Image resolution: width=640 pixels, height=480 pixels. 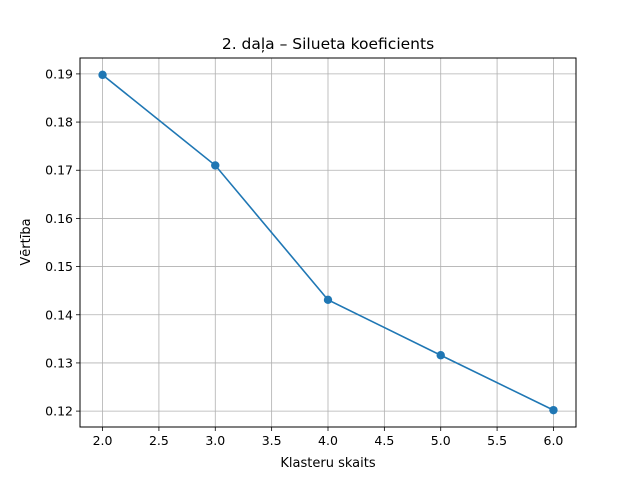 I want to click on y-tick-label: 0.19, so click(x=59, y=73).